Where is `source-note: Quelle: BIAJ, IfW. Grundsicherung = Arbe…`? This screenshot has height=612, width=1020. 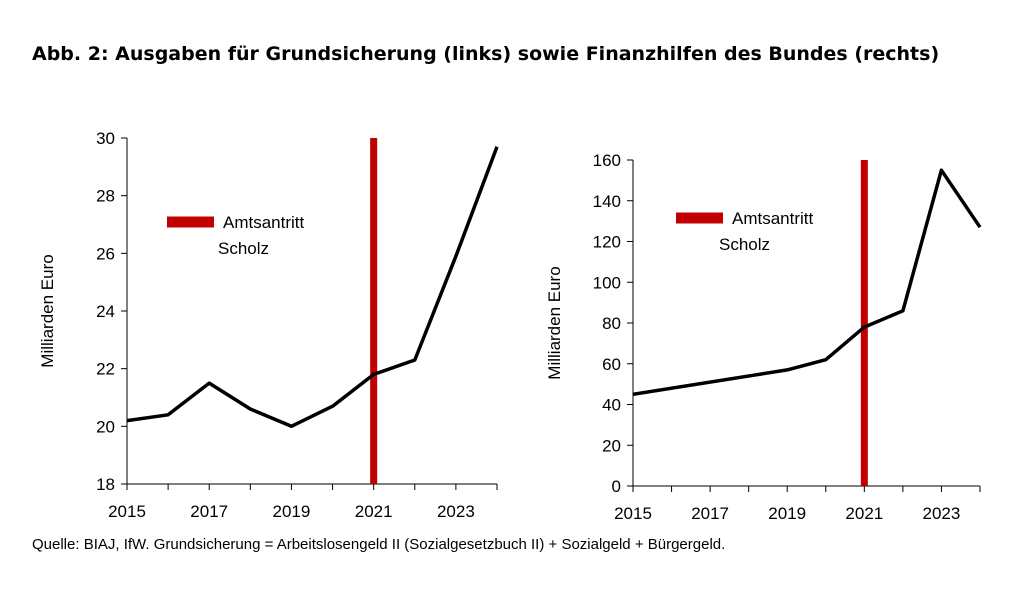
source-note: Quelle: BIAJ, IfW. Grundsicherung = Arbe… is located at coordinates (379, 544).